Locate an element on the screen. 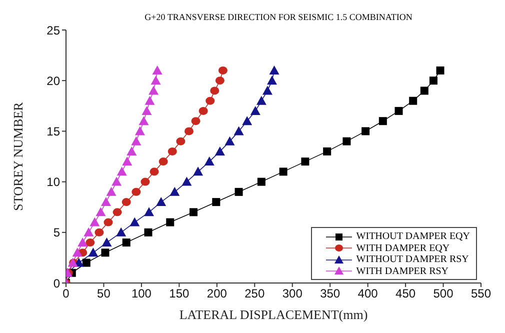 The height and width of the screenshot is (333, 505). x-tick-label: 50 is located at coordinates (104, 293).